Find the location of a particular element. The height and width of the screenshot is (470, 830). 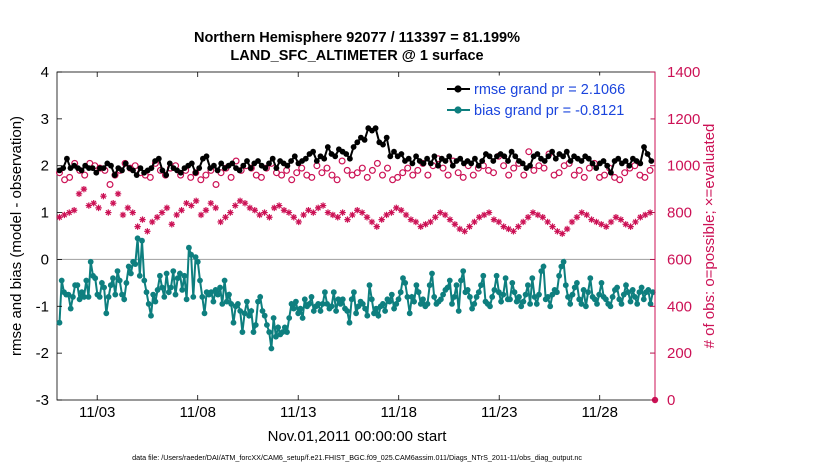

y-right-tick-label: 800 is located at coordinates (679, 213).